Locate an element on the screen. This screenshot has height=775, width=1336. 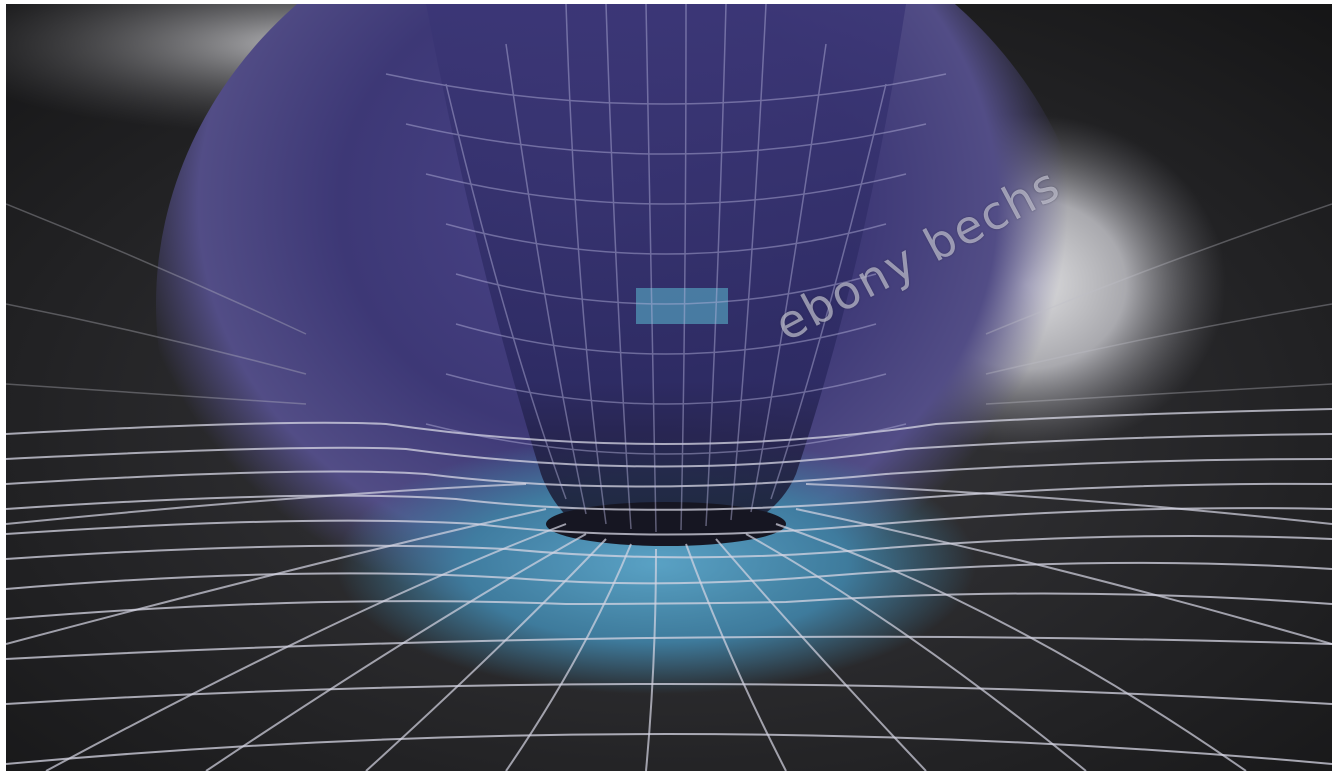
center-highlight is located at coordinates (682, 306).